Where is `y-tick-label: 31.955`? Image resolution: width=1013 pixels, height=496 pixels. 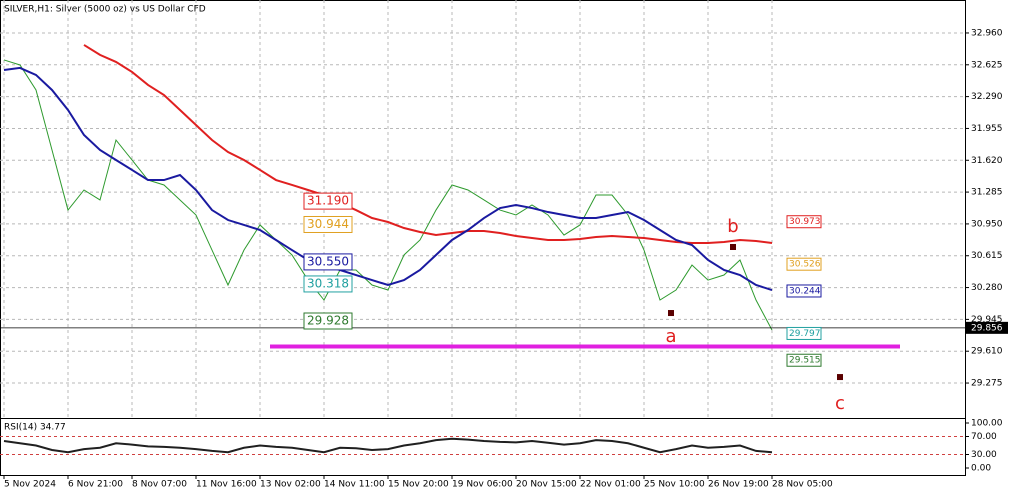
y-tick-label: 31.955 is located at coordinates (987, 129).